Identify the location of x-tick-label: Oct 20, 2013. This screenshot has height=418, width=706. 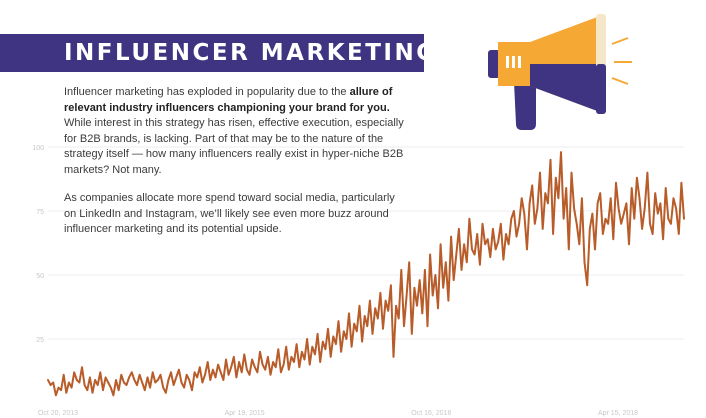
(58, 413).